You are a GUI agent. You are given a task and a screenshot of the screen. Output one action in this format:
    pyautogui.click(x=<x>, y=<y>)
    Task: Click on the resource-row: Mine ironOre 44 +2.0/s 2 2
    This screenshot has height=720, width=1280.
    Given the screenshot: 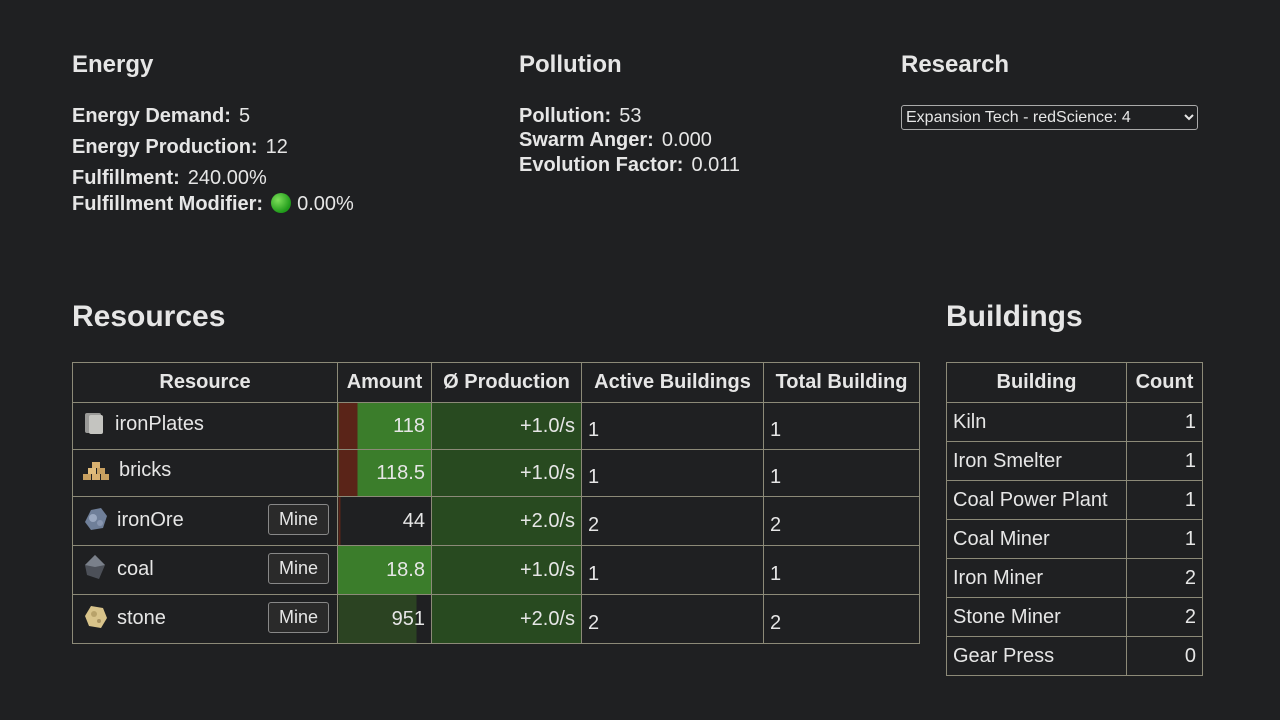 What is the action you would take?
    pyautogui.click(x=496, y=521)
    